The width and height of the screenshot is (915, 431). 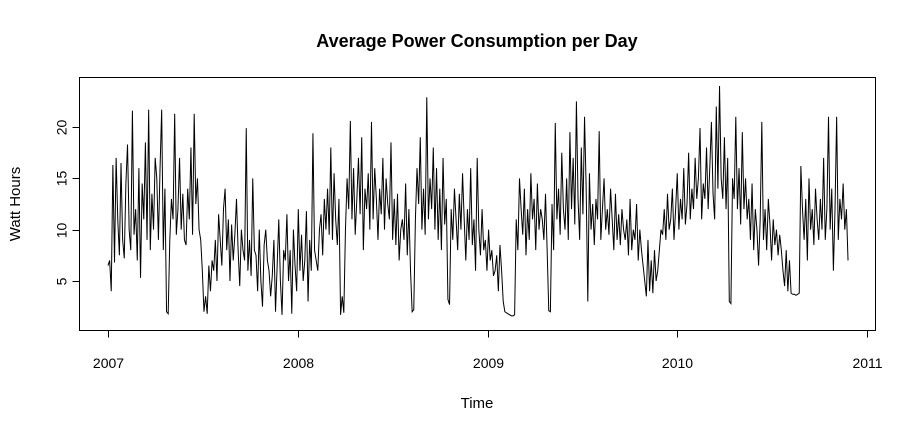 What do you see at coordinates (62, 281) in the screenshot?
I see `y-tick-label: 5` at bounding box center [62, 281].